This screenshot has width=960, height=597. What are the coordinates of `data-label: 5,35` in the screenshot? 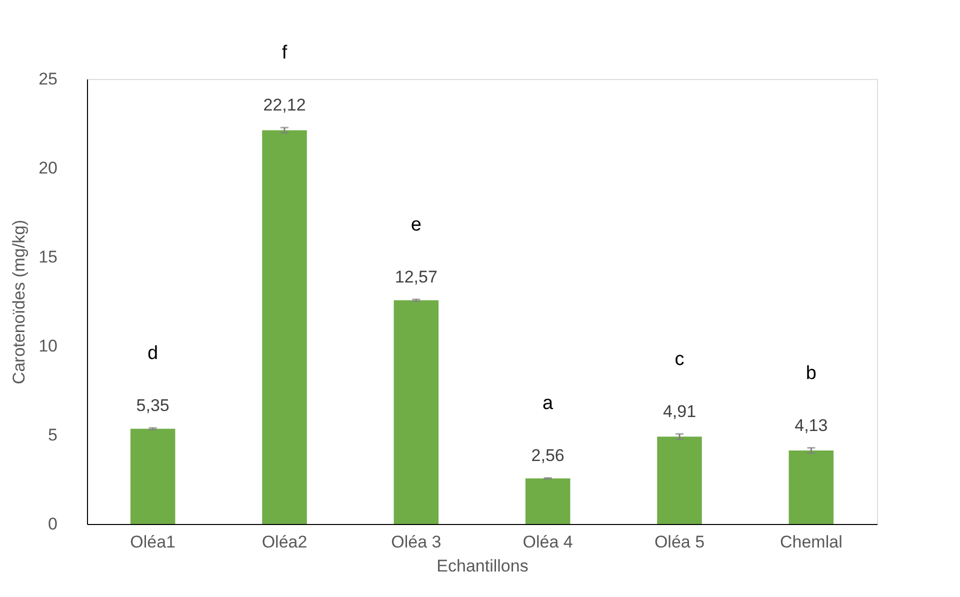 It's located at (153, 405).